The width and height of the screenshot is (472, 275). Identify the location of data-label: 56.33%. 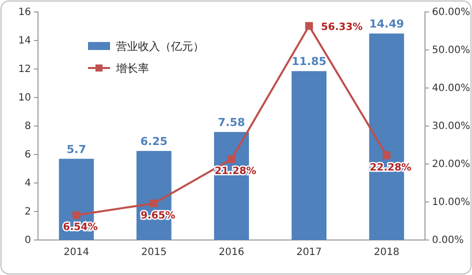
(342, 27).